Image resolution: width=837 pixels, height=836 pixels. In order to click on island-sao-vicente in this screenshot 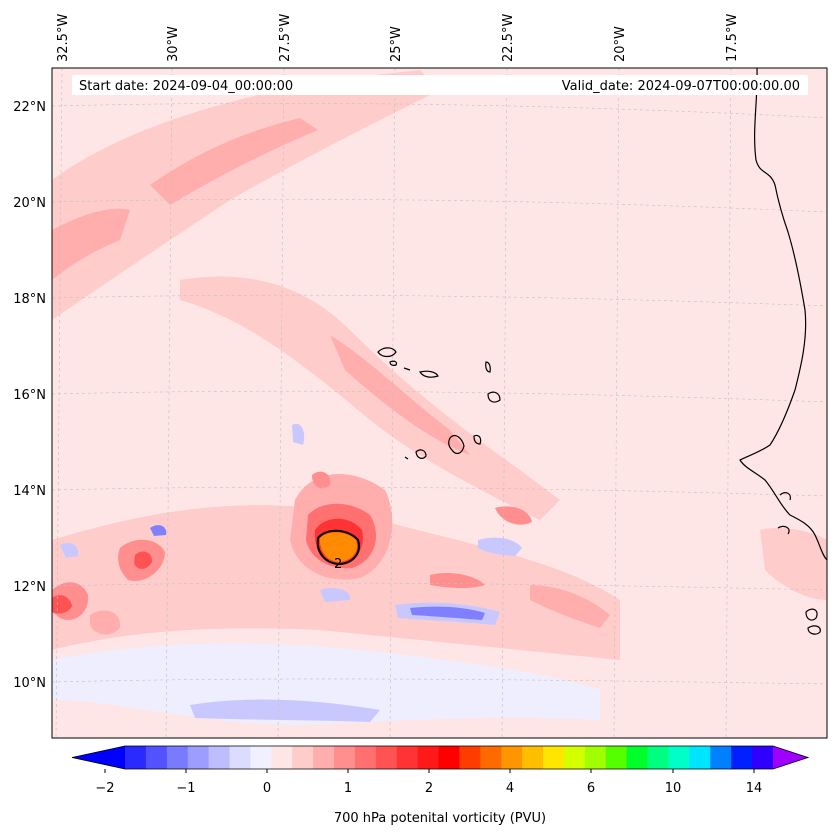, I will do `click(393, 363)`.